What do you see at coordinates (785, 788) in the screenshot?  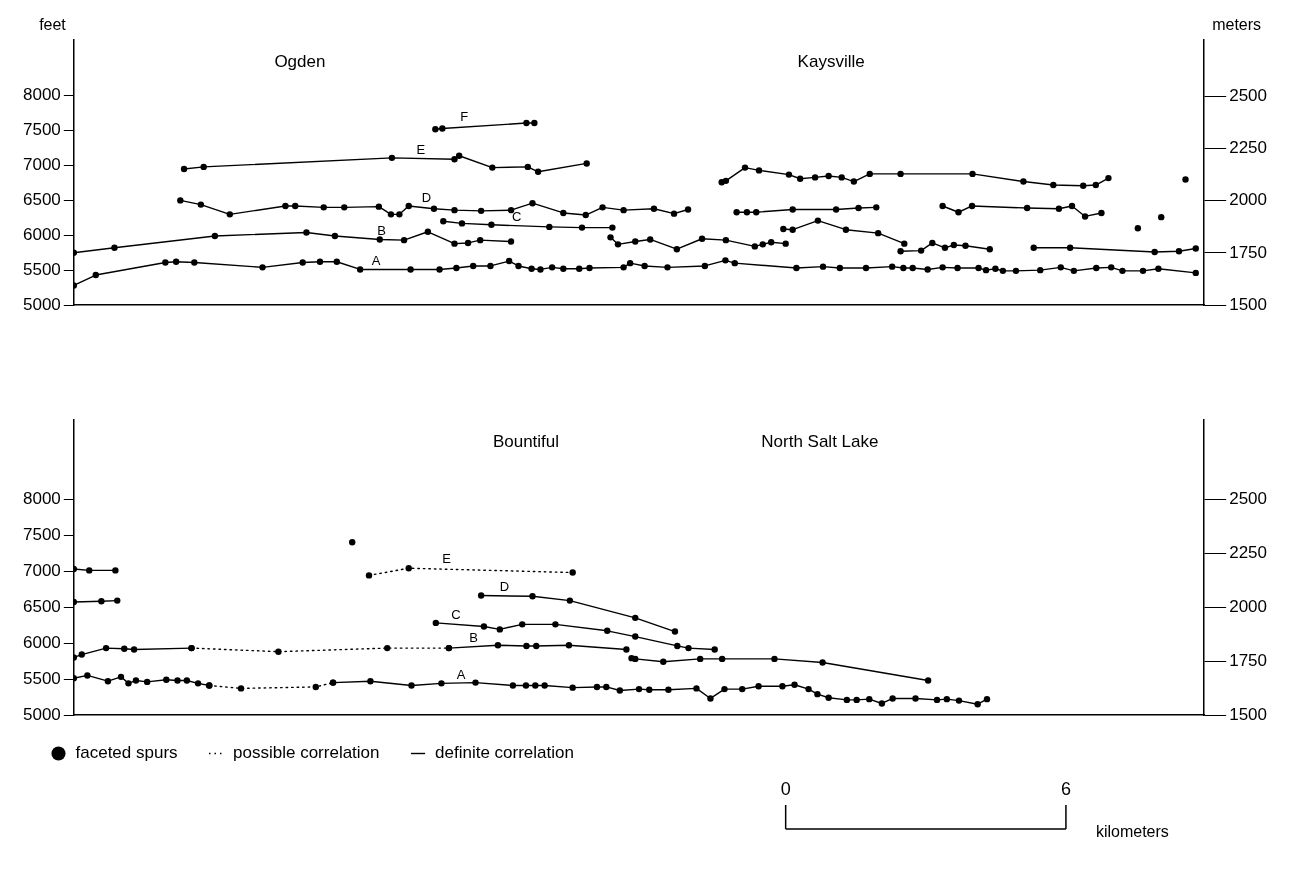 I see `x-tick-label: 0` at bounding box center [785, 788].